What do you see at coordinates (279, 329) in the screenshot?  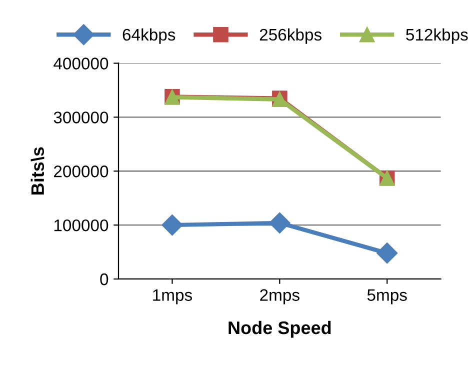 I see `x-axis-title: Node Speed` at bounding box center [279, 329].